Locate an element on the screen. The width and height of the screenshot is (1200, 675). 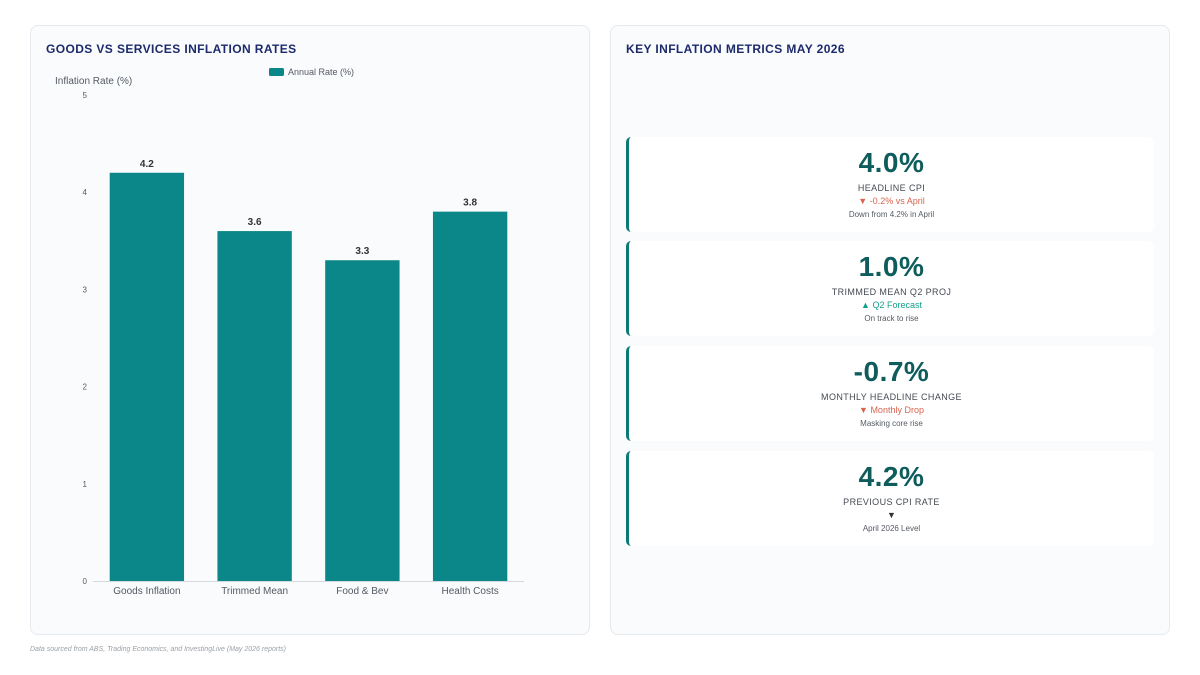
legend-swatch is located at coordinates (276, 72).